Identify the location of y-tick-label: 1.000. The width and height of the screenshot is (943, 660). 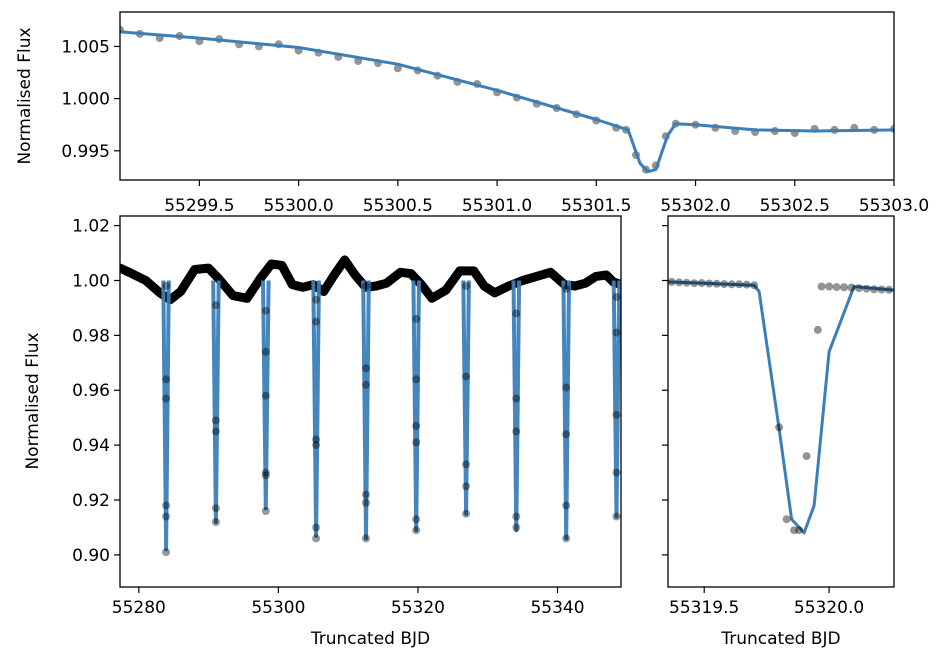
(85, 100).